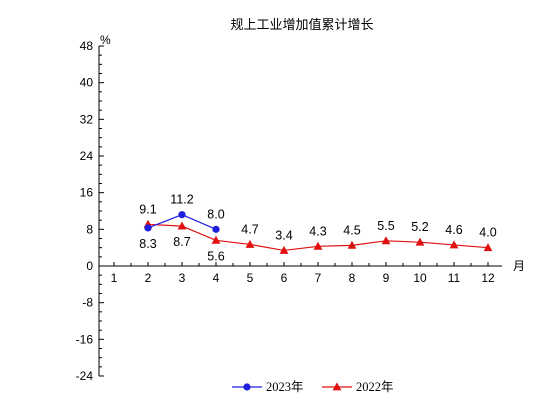 Image resolution: width=554 pixels, height=406 pixels. I want to click on x-tick-label: 1, so click(114, 278).